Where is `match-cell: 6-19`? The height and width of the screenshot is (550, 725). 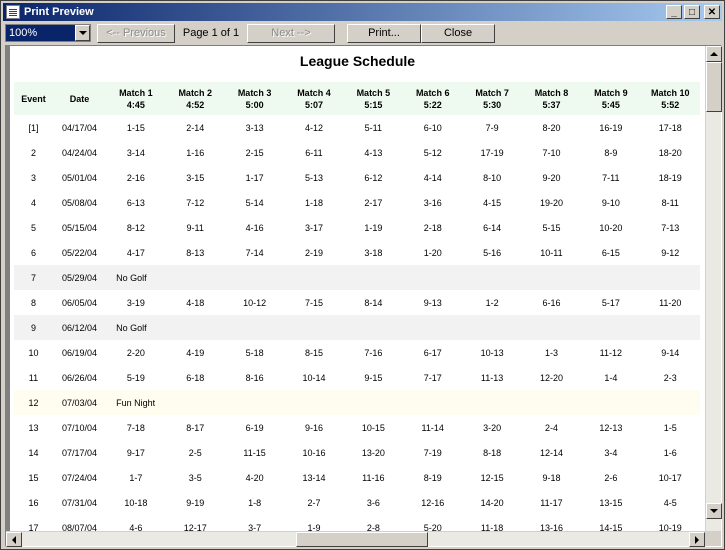 match-cell: 6-19 is located at coordinates (254, 427).